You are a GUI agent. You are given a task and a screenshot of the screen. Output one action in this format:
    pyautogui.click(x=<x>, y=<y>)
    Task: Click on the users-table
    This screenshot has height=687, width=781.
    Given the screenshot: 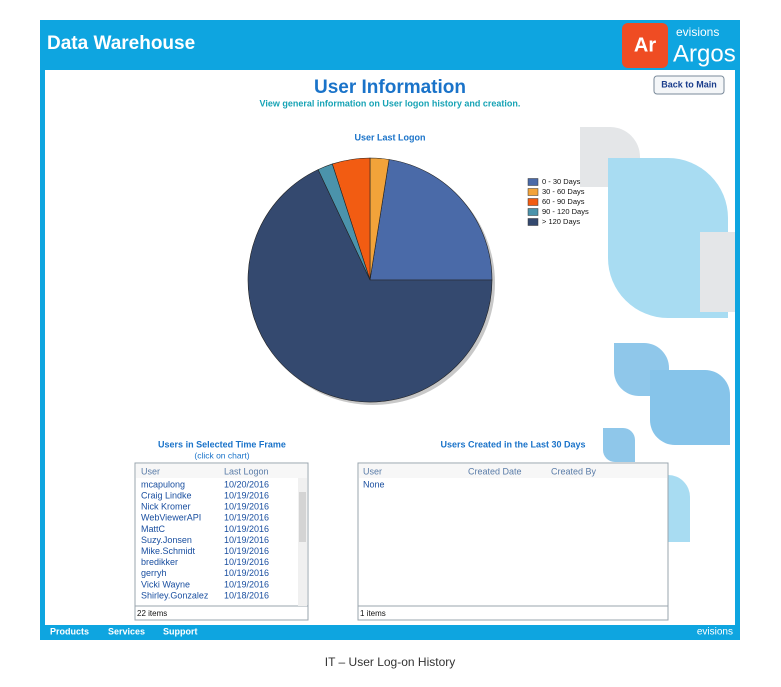 What is the action you would take?
    pyautogui.click(x=221, y=541)
    